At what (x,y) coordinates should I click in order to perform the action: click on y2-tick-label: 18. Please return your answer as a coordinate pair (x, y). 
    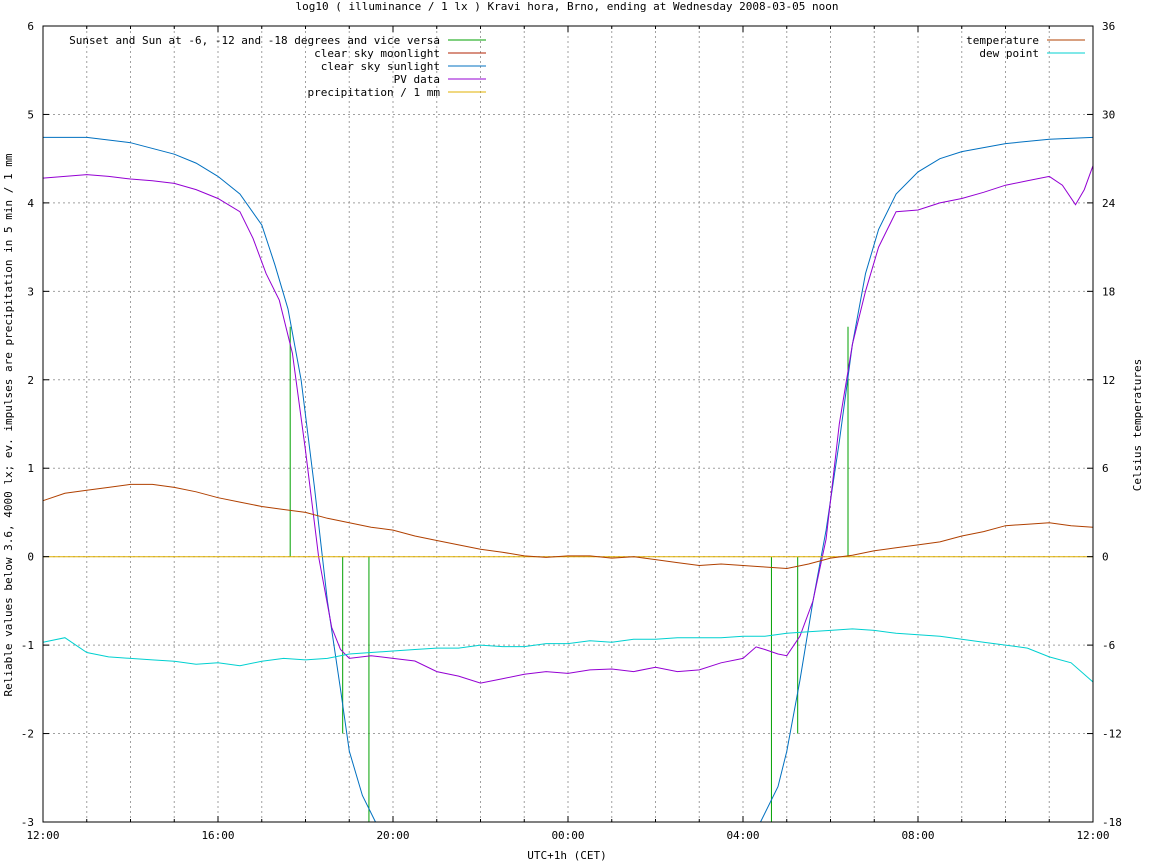
    Looking at the image, I should click on (1108, 291).